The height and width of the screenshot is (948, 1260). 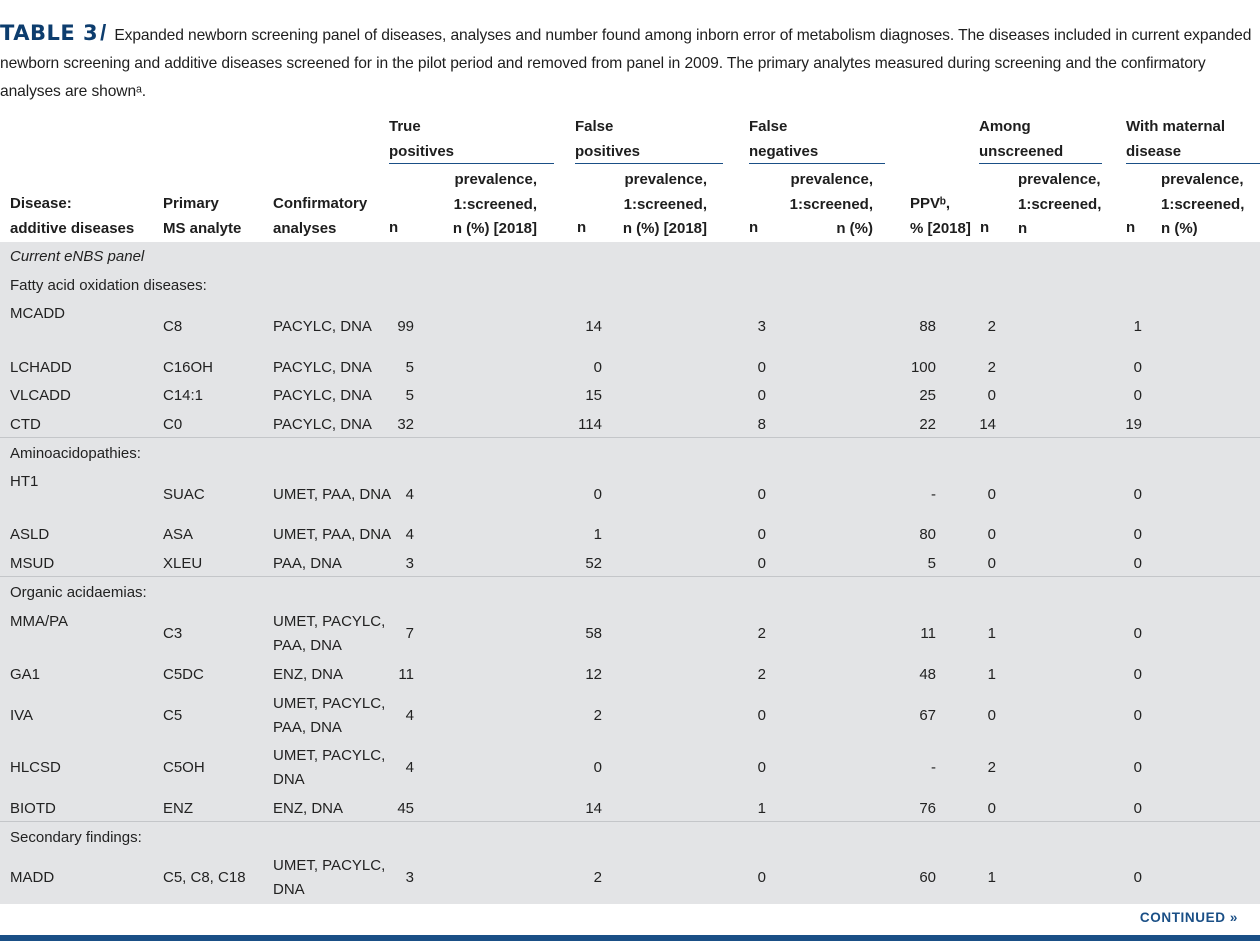 What do you see at coordinates (1137, 326) in the screenshot?
I see `cell-md: 1` at bounding box center [1137, 326].